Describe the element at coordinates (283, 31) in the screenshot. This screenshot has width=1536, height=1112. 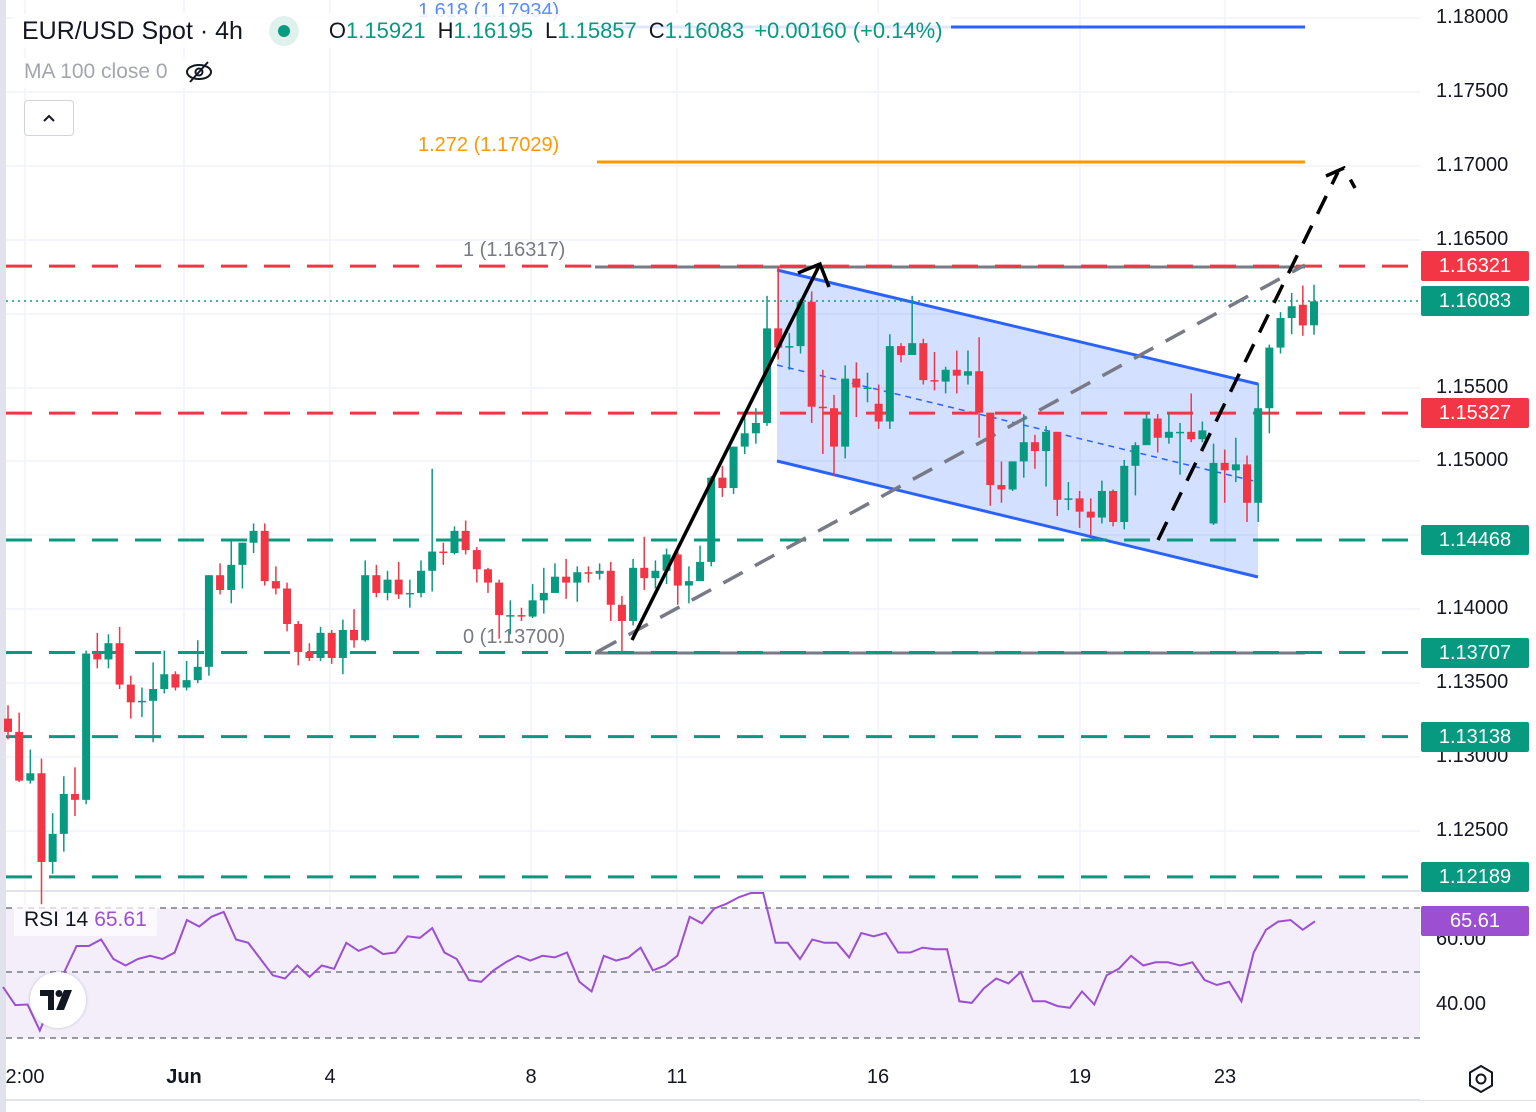
I see `market-status-icon` at that location.